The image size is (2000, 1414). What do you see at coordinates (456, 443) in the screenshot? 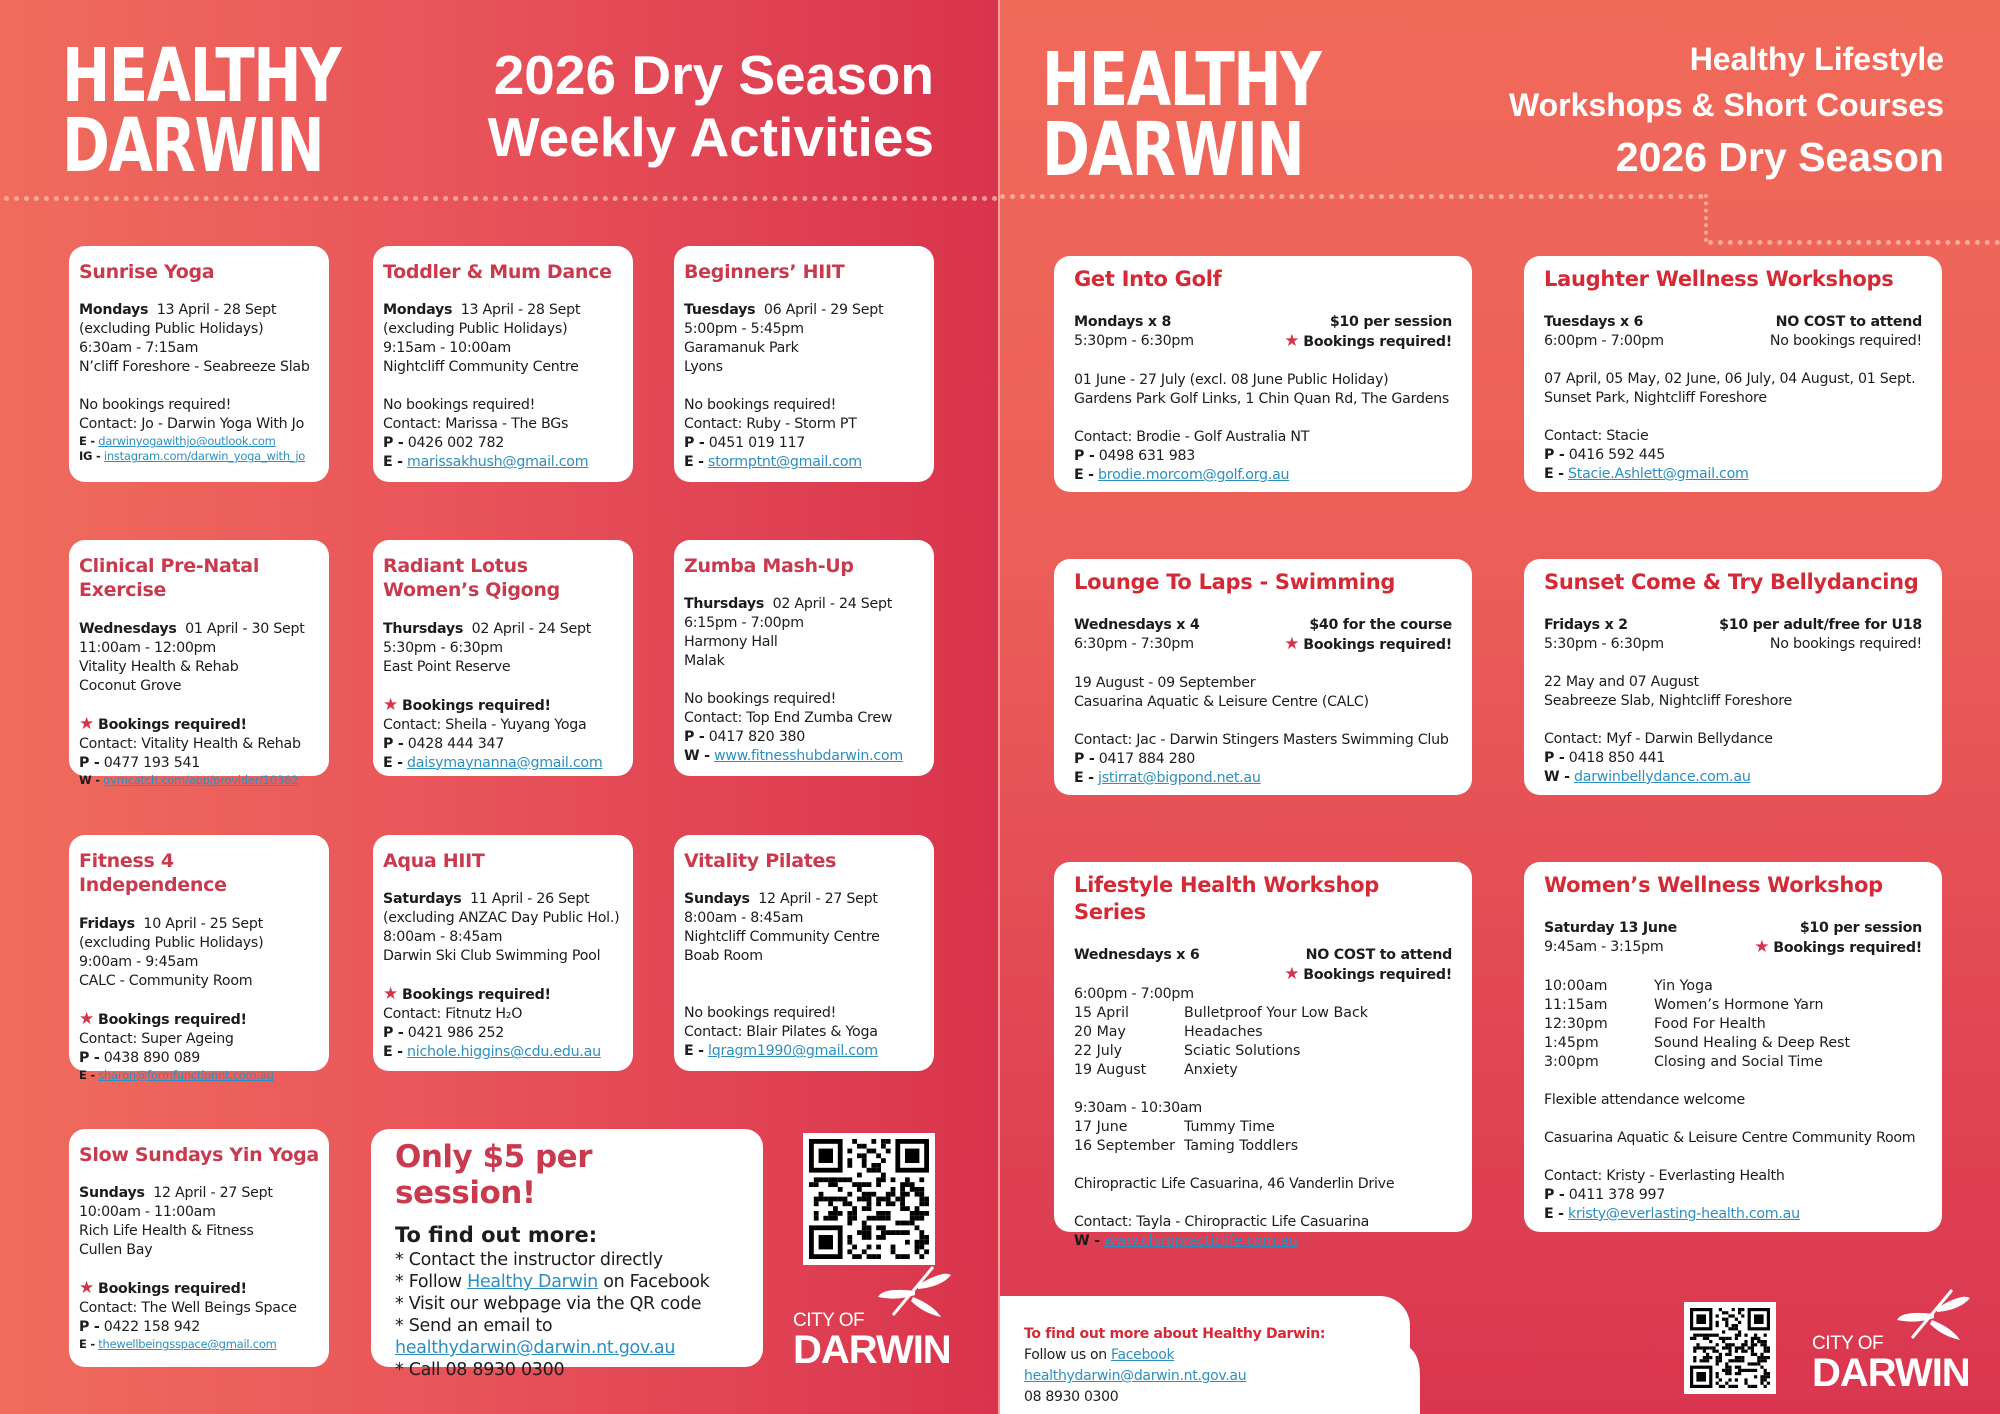
I see `activity-phone: 0426 002 782` at bounding box center [456, 443].